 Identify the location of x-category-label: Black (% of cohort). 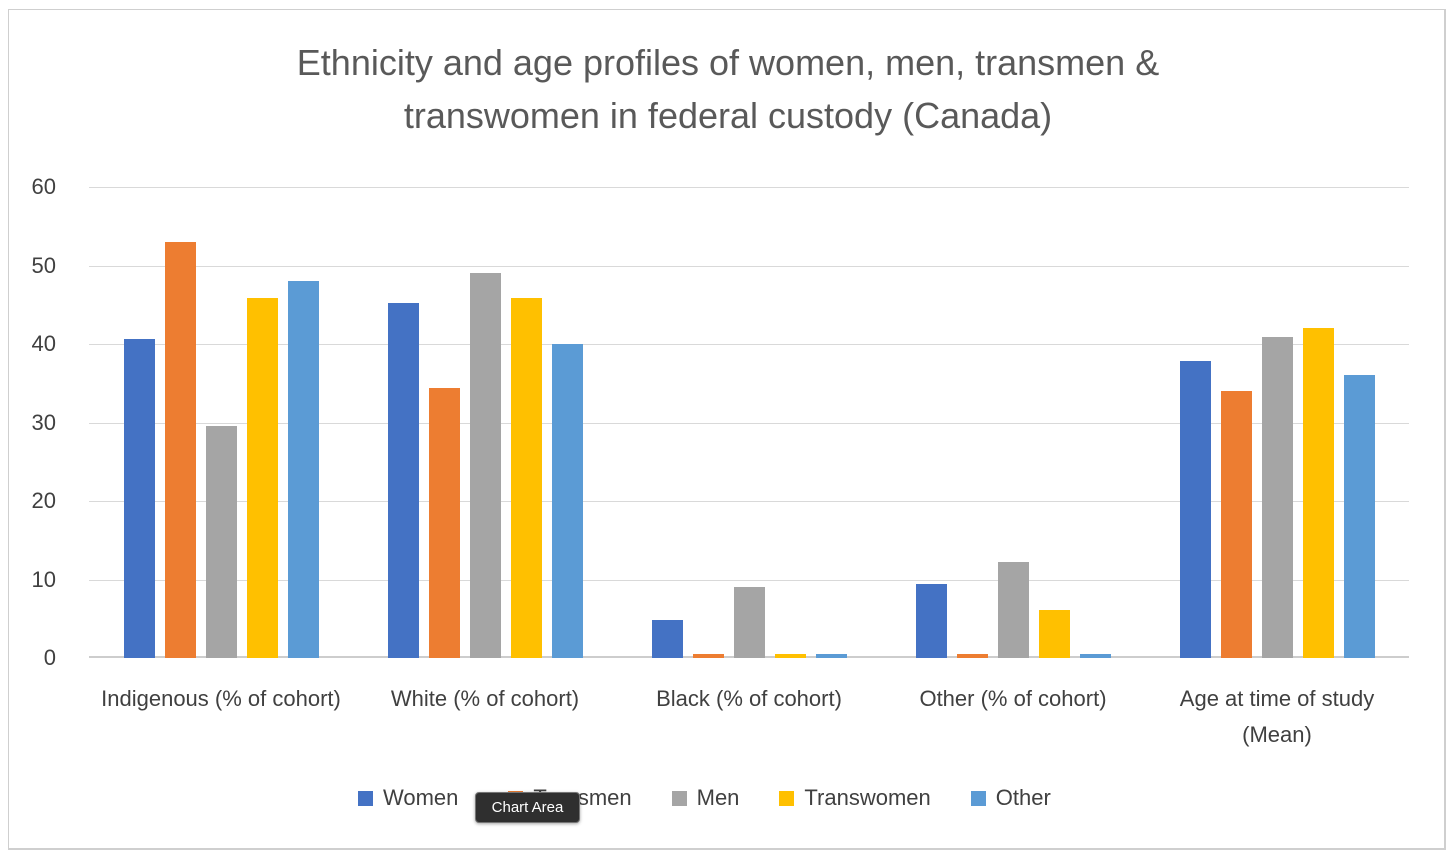
(749, 698).